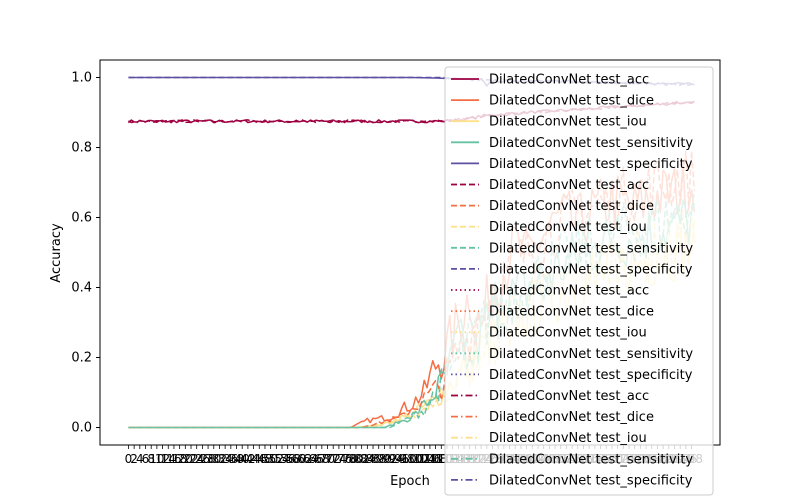 This screenshot has width=800, height=500. What do you see at coordinates (230, 459) in the screenshot?
I see `x-tick-label: 36` at bounding box center [230, 459].